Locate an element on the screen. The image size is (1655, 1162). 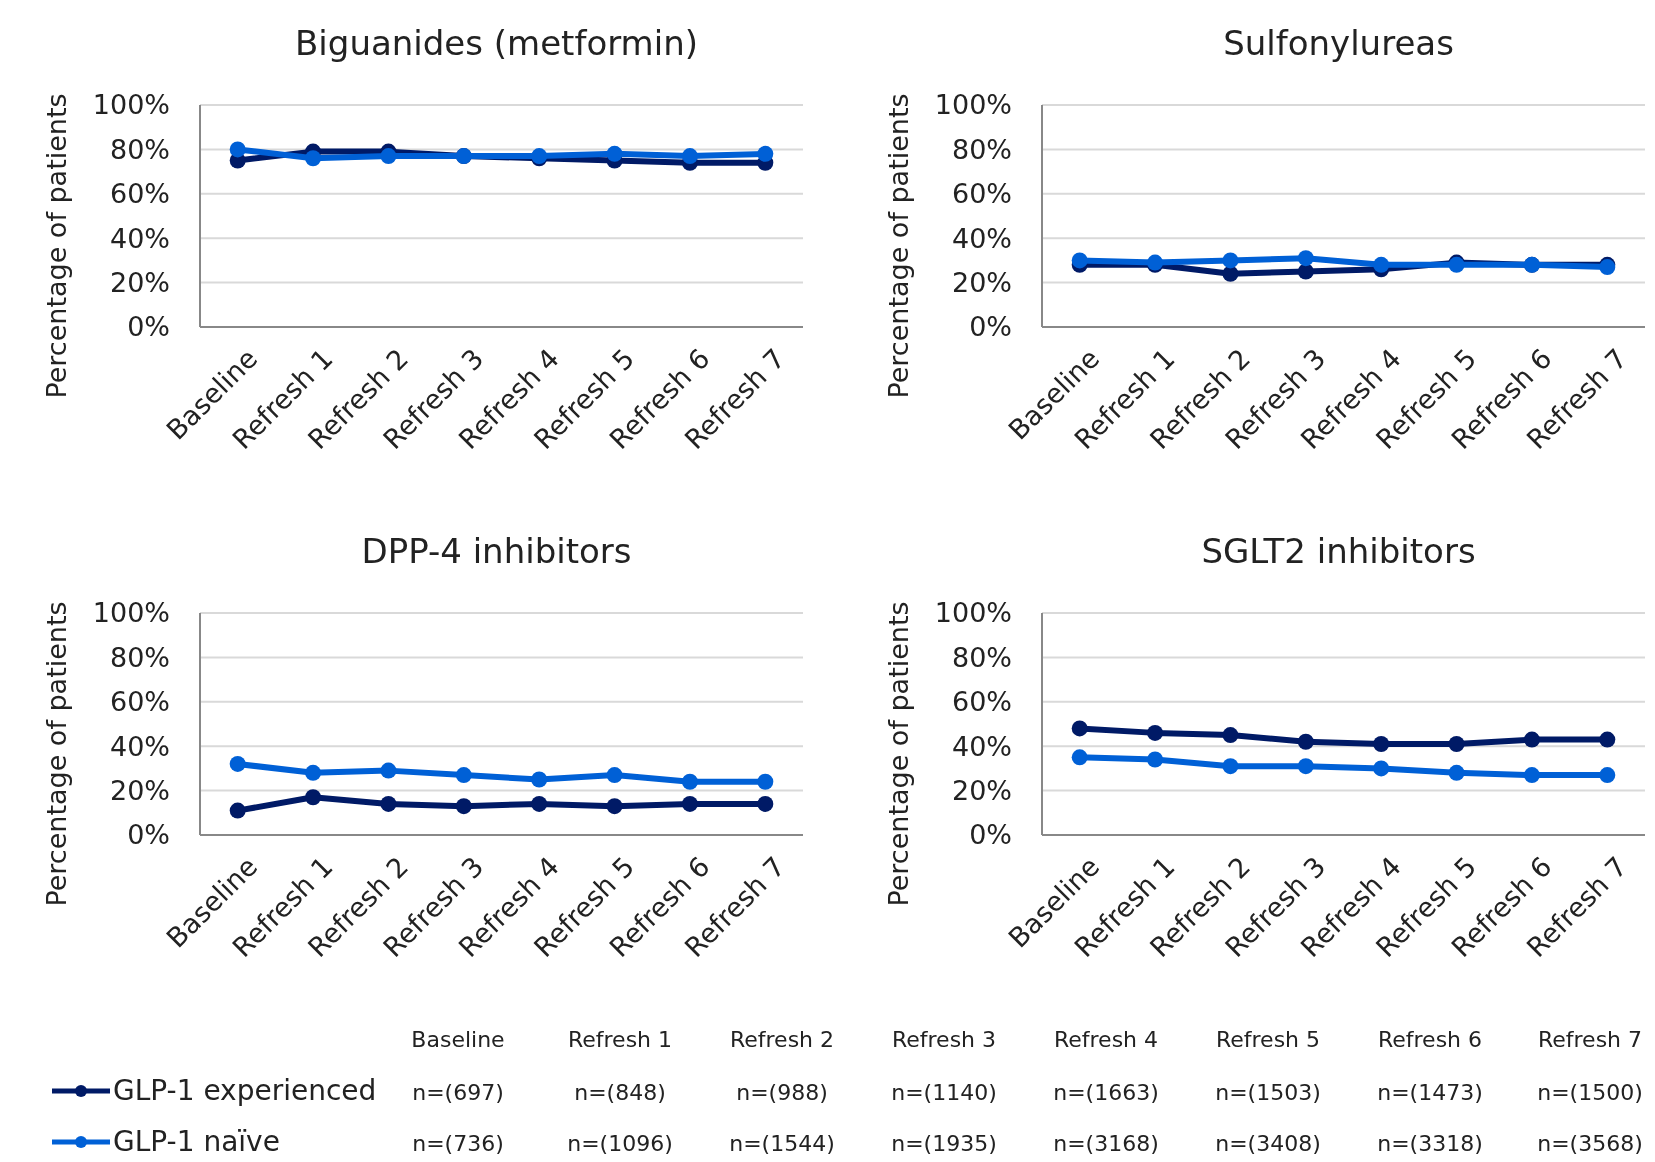
text: n=(3568) is located at coordinates (1590, 1143).